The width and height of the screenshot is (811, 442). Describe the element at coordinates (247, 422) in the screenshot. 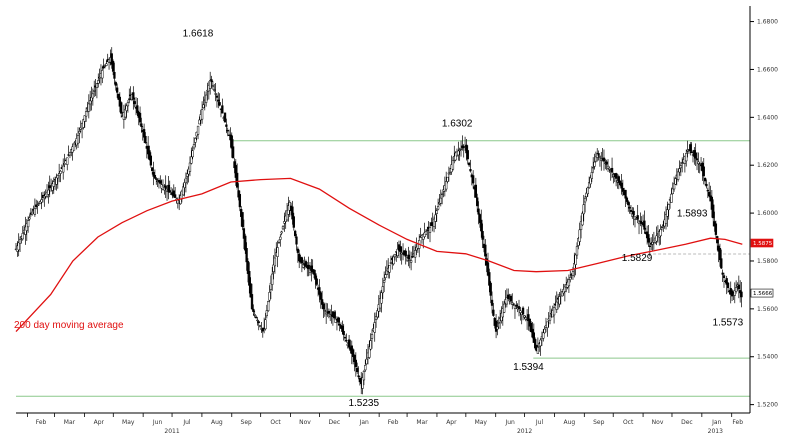

I see `x-tick-label: Sep` at that location.